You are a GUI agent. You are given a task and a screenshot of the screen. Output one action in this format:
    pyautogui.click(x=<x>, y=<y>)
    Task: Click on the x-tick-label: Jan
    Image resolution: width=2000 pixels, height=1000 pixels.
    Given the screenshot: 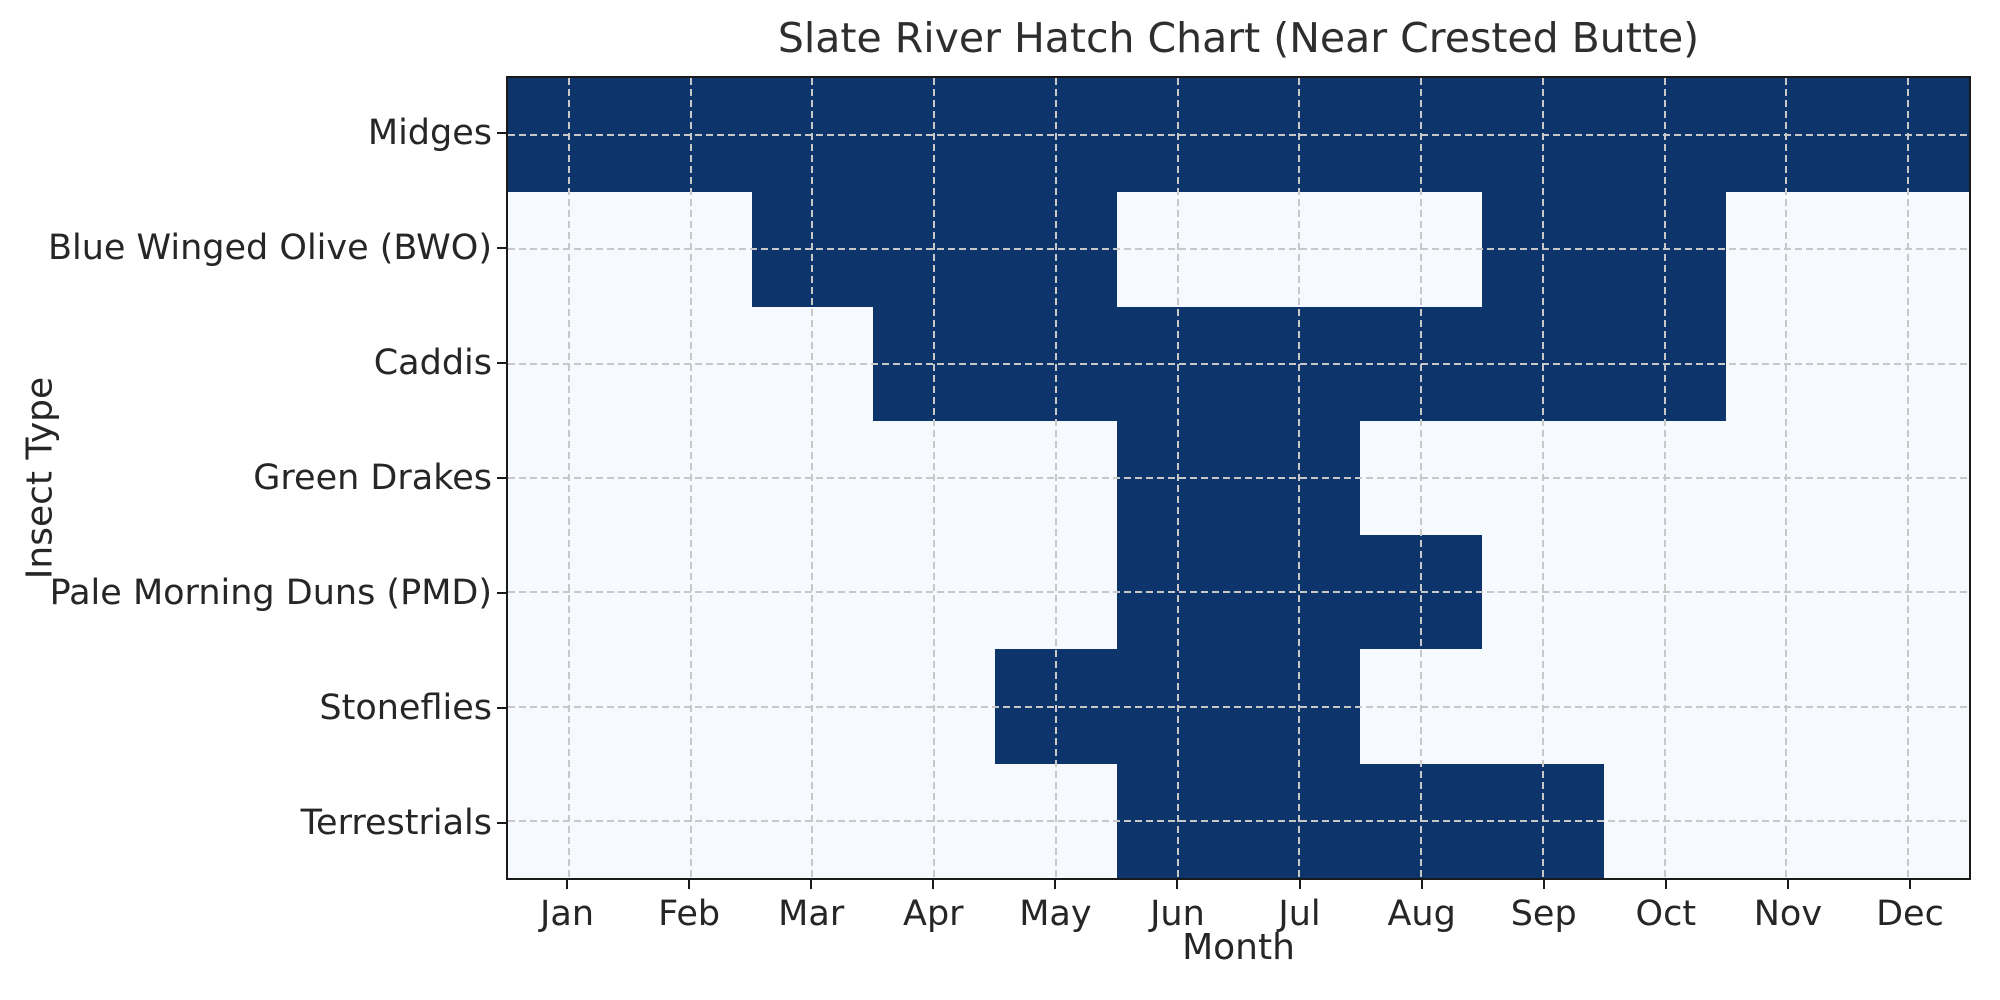 What is the action you would take?
    pyautogui.click(x=567, y=914)
    